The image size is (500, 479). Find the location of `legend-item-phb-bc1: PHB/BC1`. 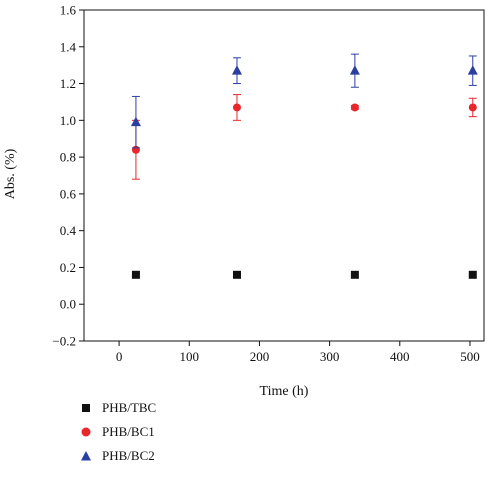

legend-item-phb-bc1: PHB/BC1 is located at coordinates (118, 432).